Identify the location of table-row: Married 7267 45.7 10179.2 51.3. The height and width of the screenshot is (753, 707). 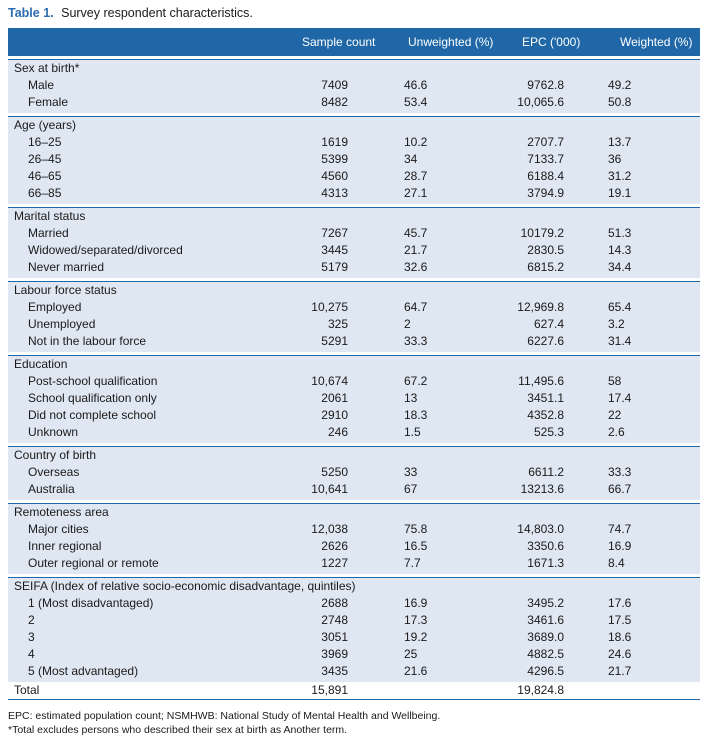
(354, 233).